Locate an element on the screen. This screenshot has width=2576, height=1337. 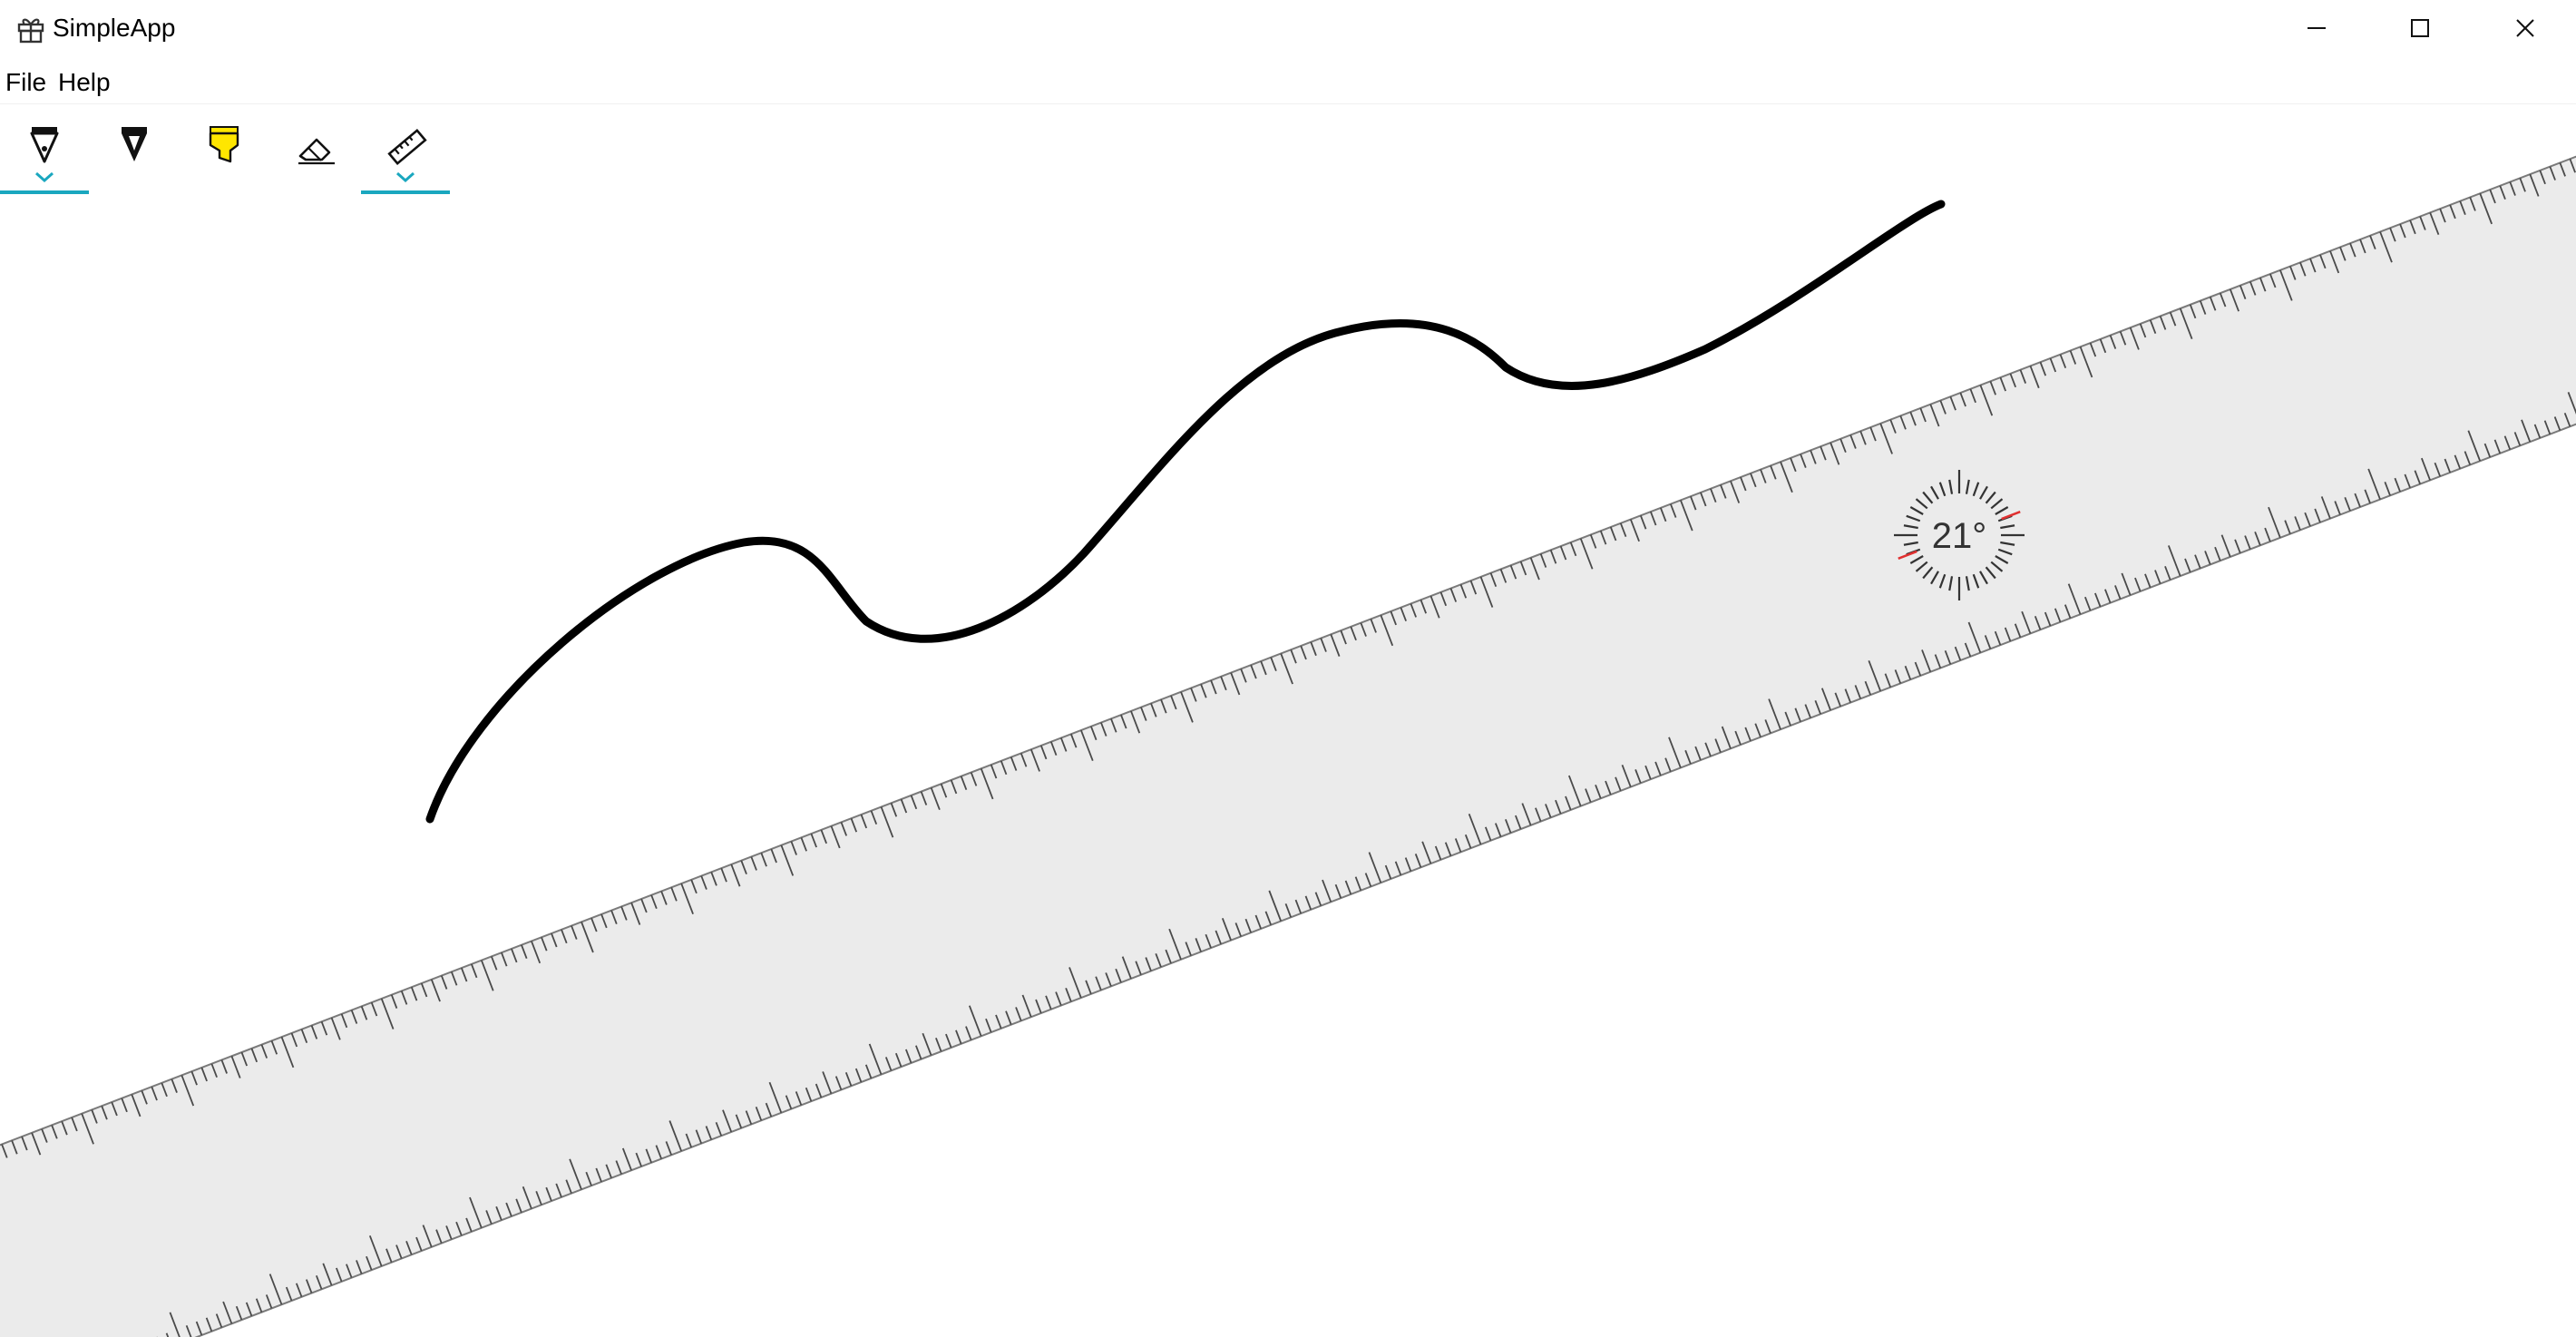
eraser-icon is located at coordinates (316, 152).